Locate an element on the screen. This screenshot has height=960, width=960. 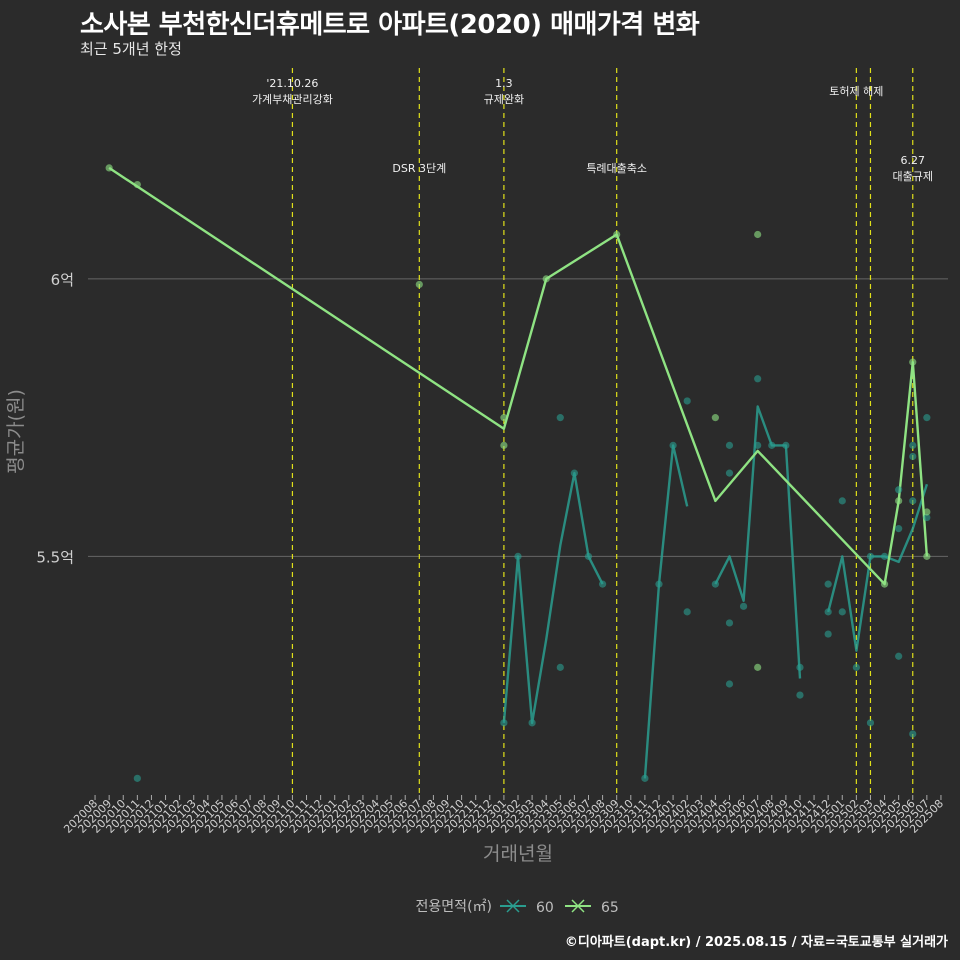
x-axis-title: 거래년월 is located at coordinates (518, 854).